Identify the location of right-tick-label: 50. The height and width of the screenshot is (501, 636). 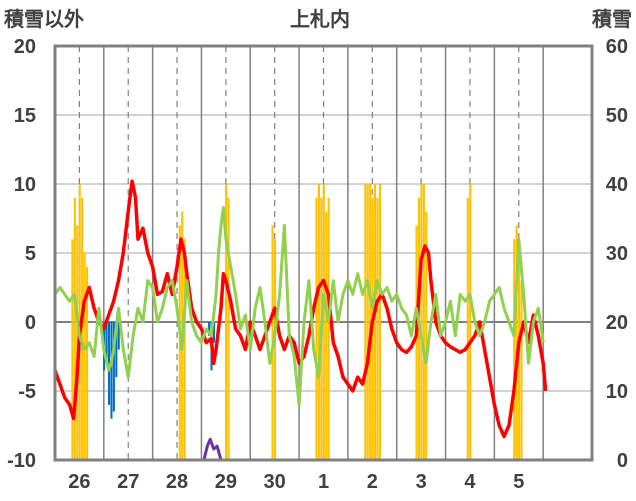
(617, 116).